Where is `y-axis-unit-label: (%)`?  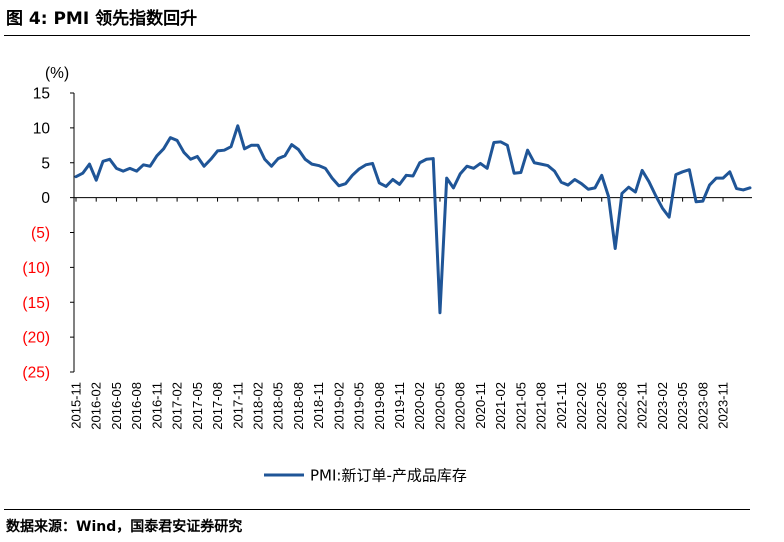
y-axis-unit-label: (%) is located at coordinates (57, 73).